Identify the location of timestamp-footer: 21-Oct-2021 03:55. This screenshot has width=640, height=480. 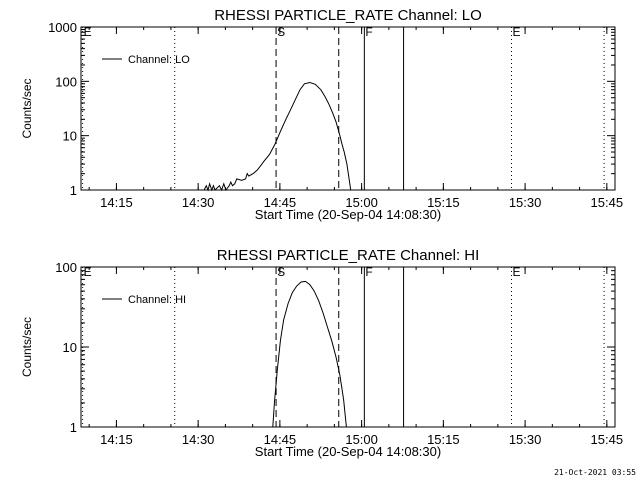
(595, 472).